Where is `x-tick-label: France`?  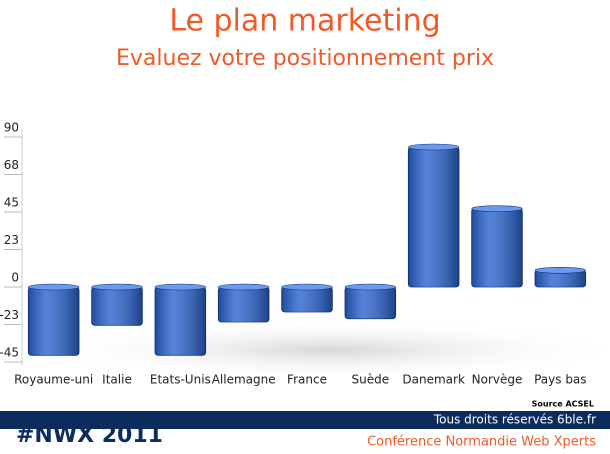
x-tick-label: France is located at coordinates (307, 380).